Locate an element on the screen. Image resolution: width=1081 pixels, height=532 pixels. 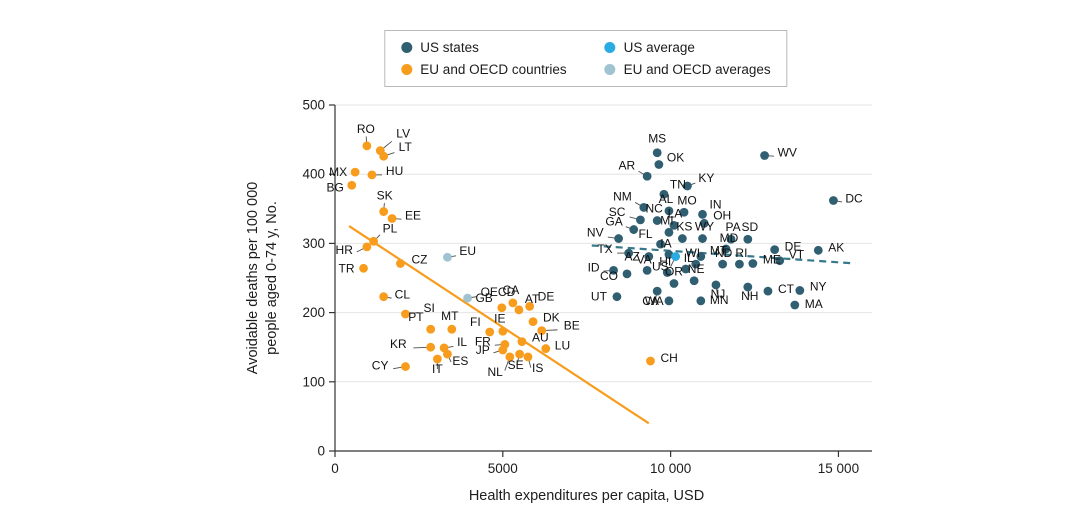
legend-item: EU and OECD averages is located at coordinates (687, 69).